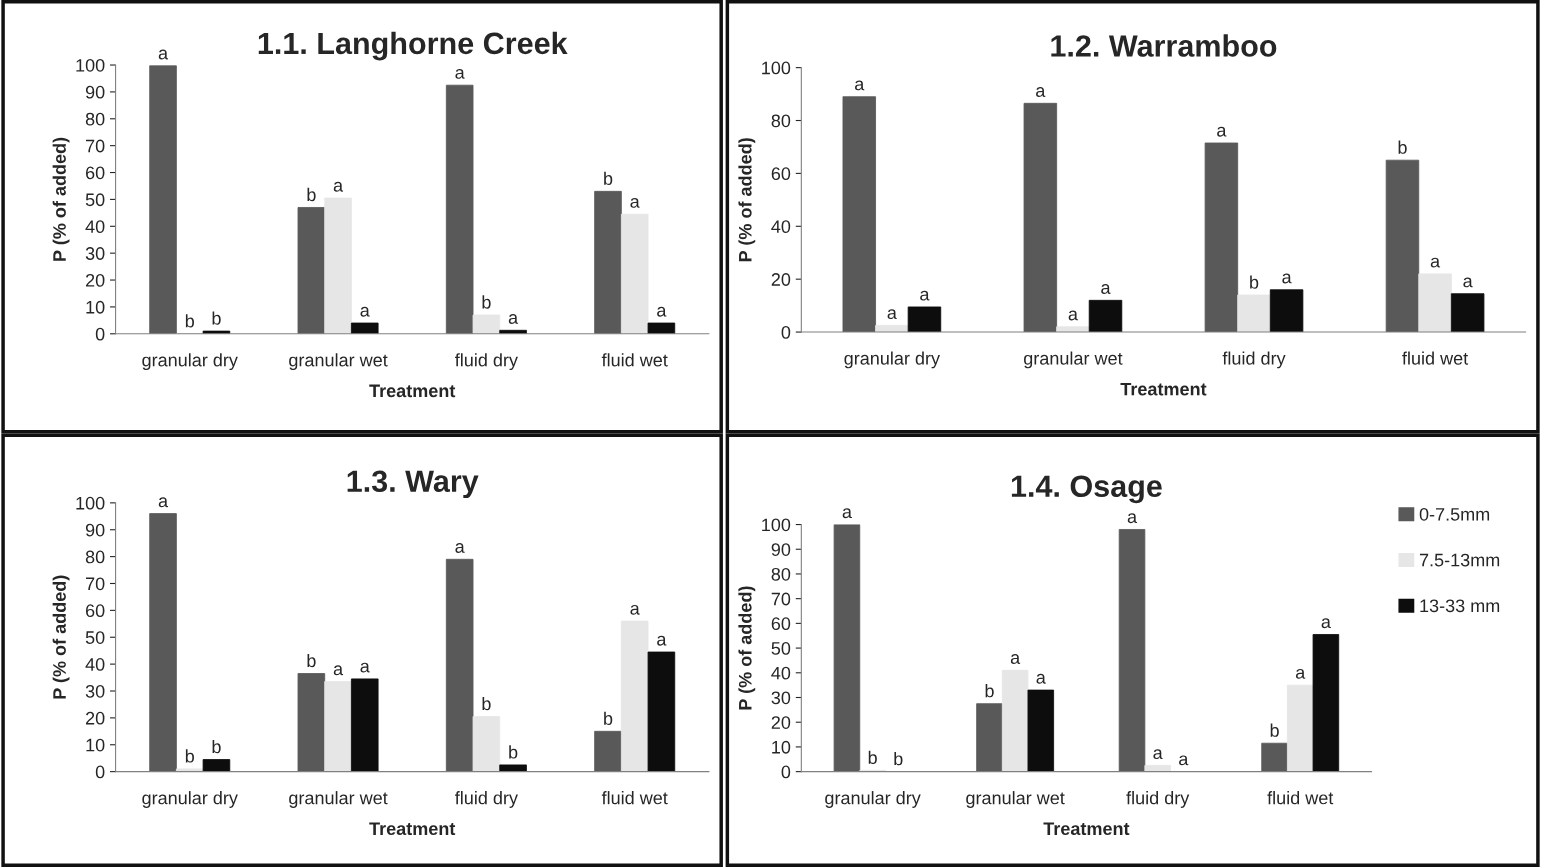 This screenshot has width=1541, height=867. I want to click on legend-label: 7.5-13mm, so click(1459, 560).